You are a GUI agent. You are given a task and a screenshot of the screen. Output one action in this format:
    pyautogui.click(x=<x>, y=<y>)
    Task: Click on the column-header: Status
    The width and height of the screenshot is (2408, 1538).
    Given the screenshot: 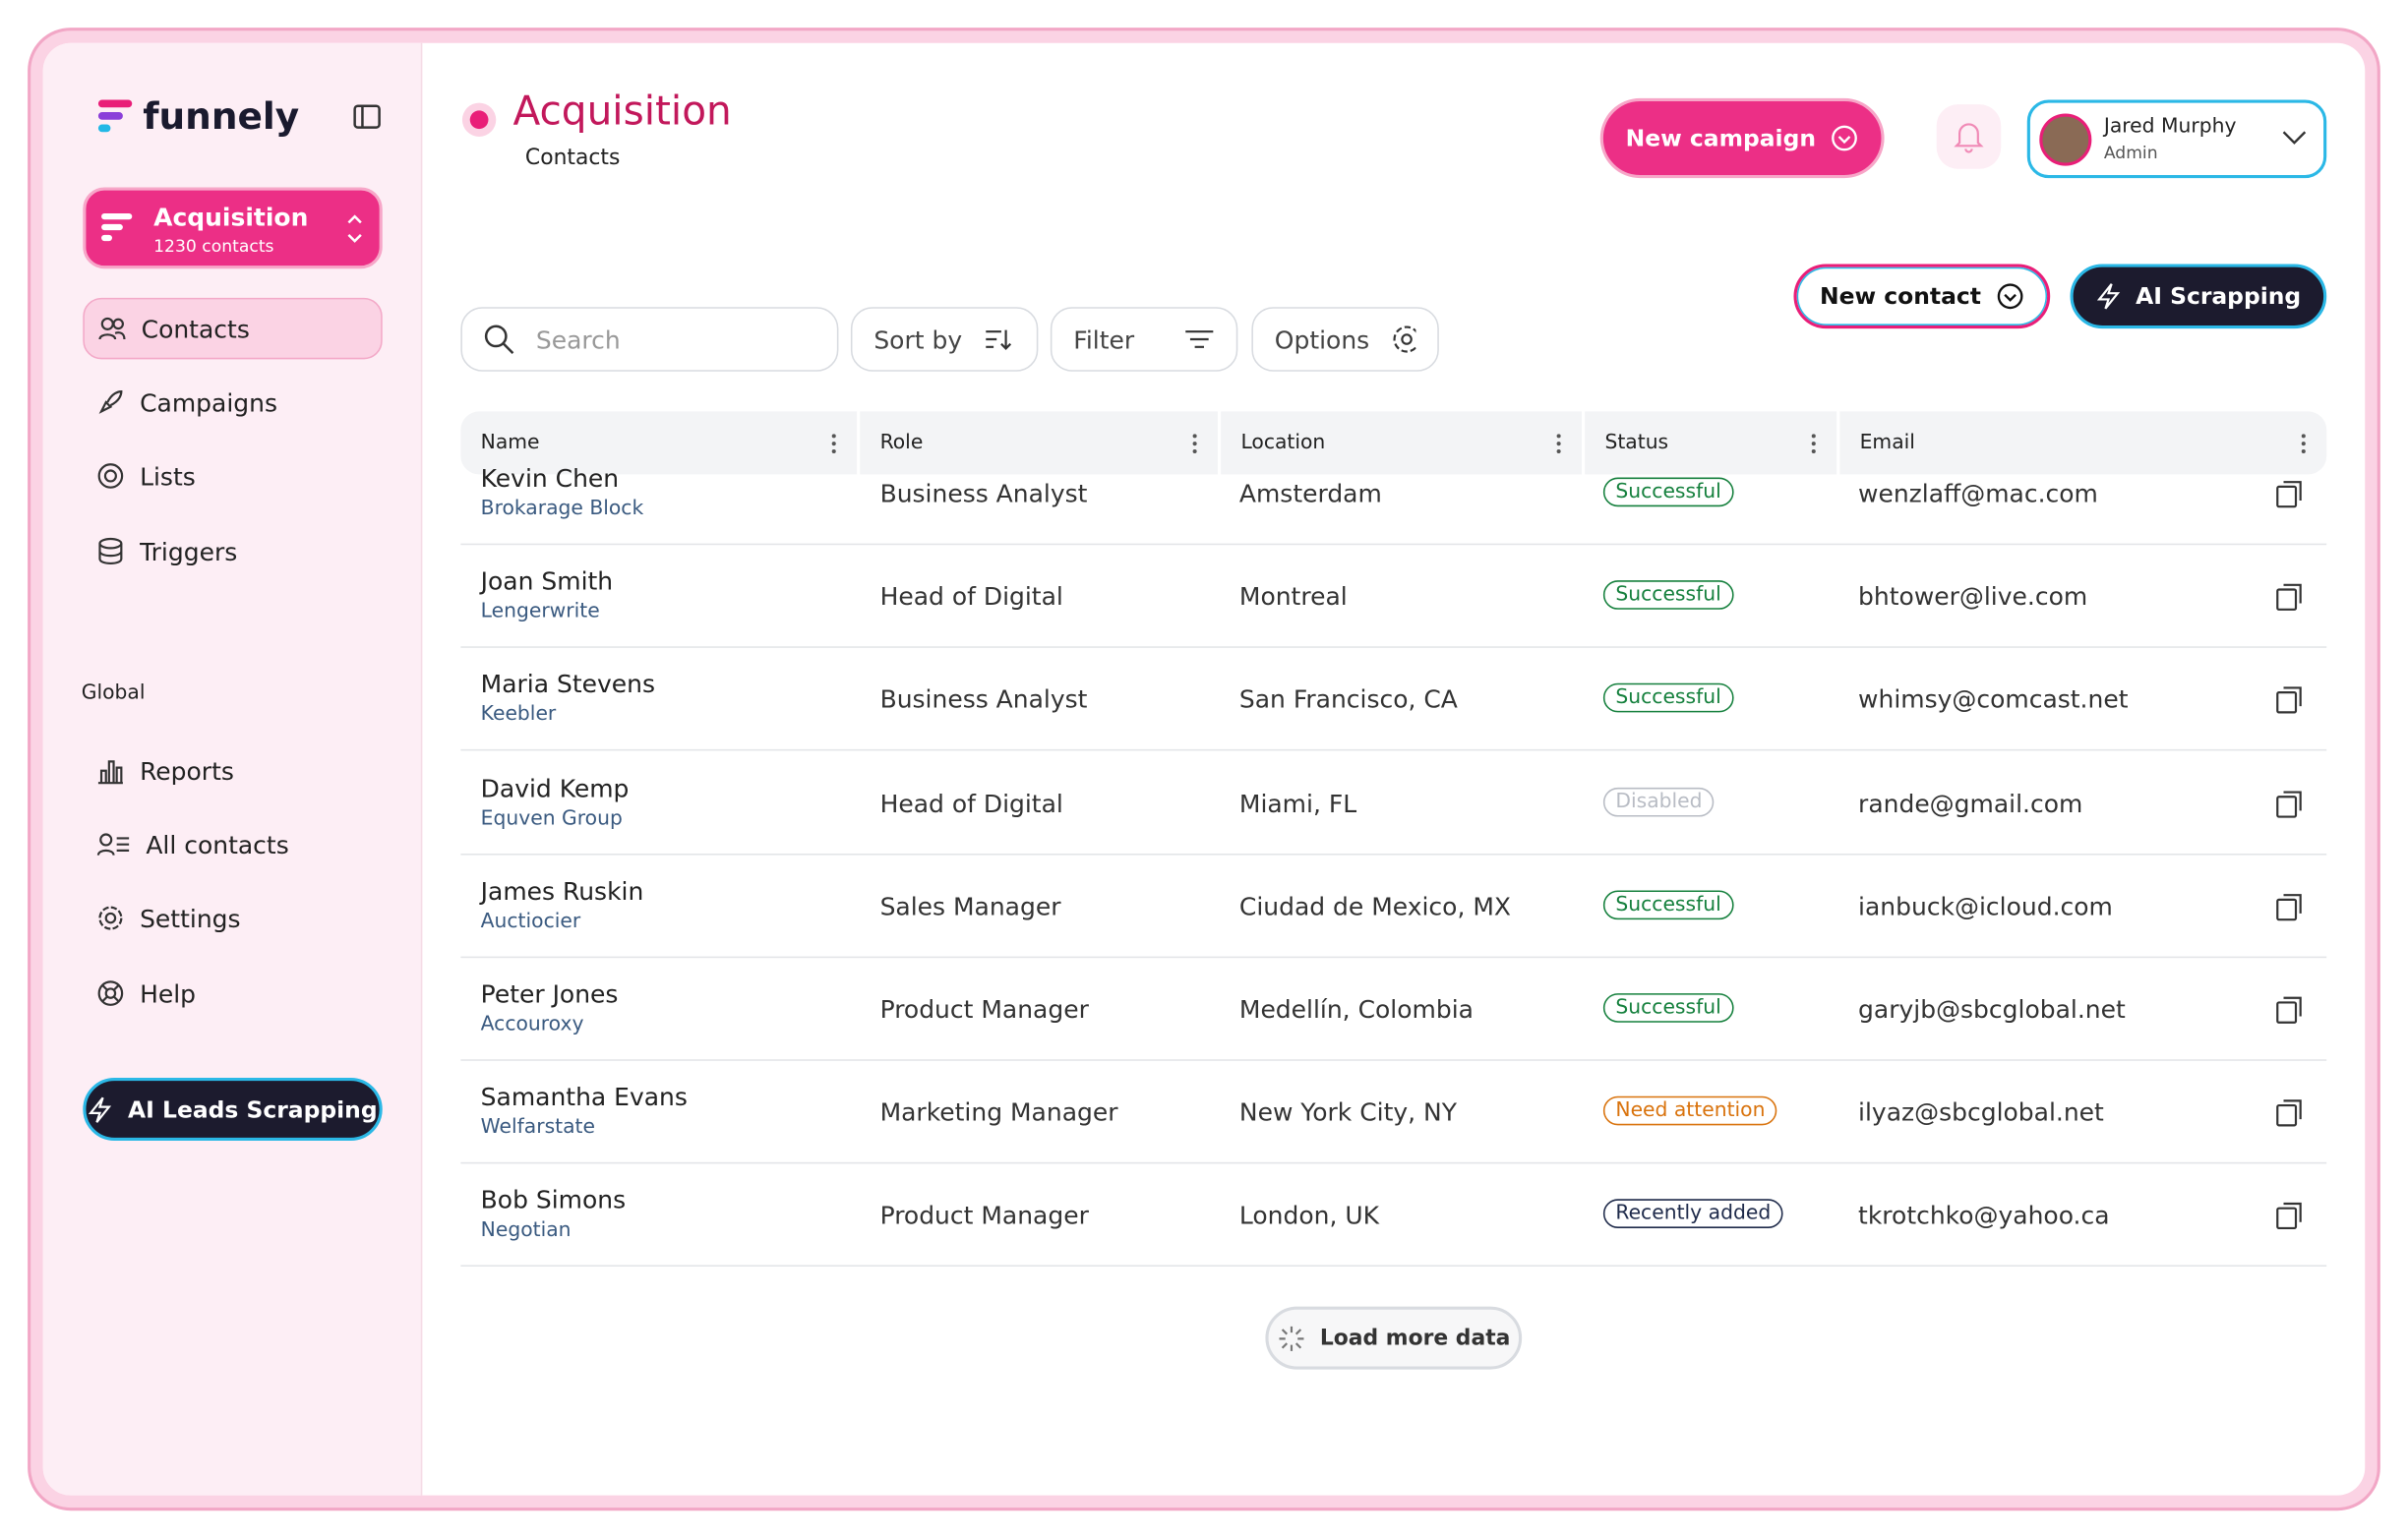 What is the action you would take?
    pyautogui.click(x=1711, y=443)
    